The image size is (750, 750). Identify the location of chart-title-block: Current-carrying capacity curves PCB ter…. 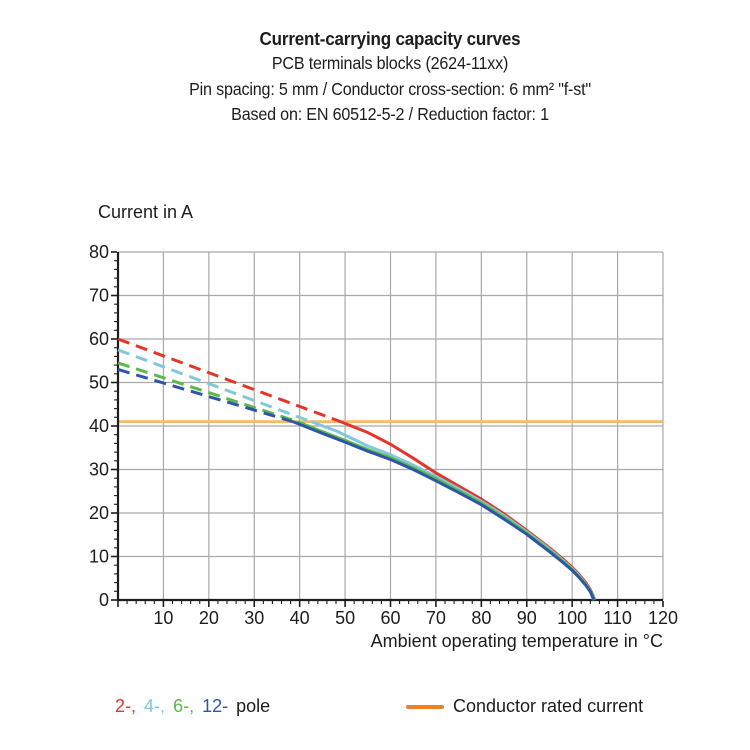
(390, 76).